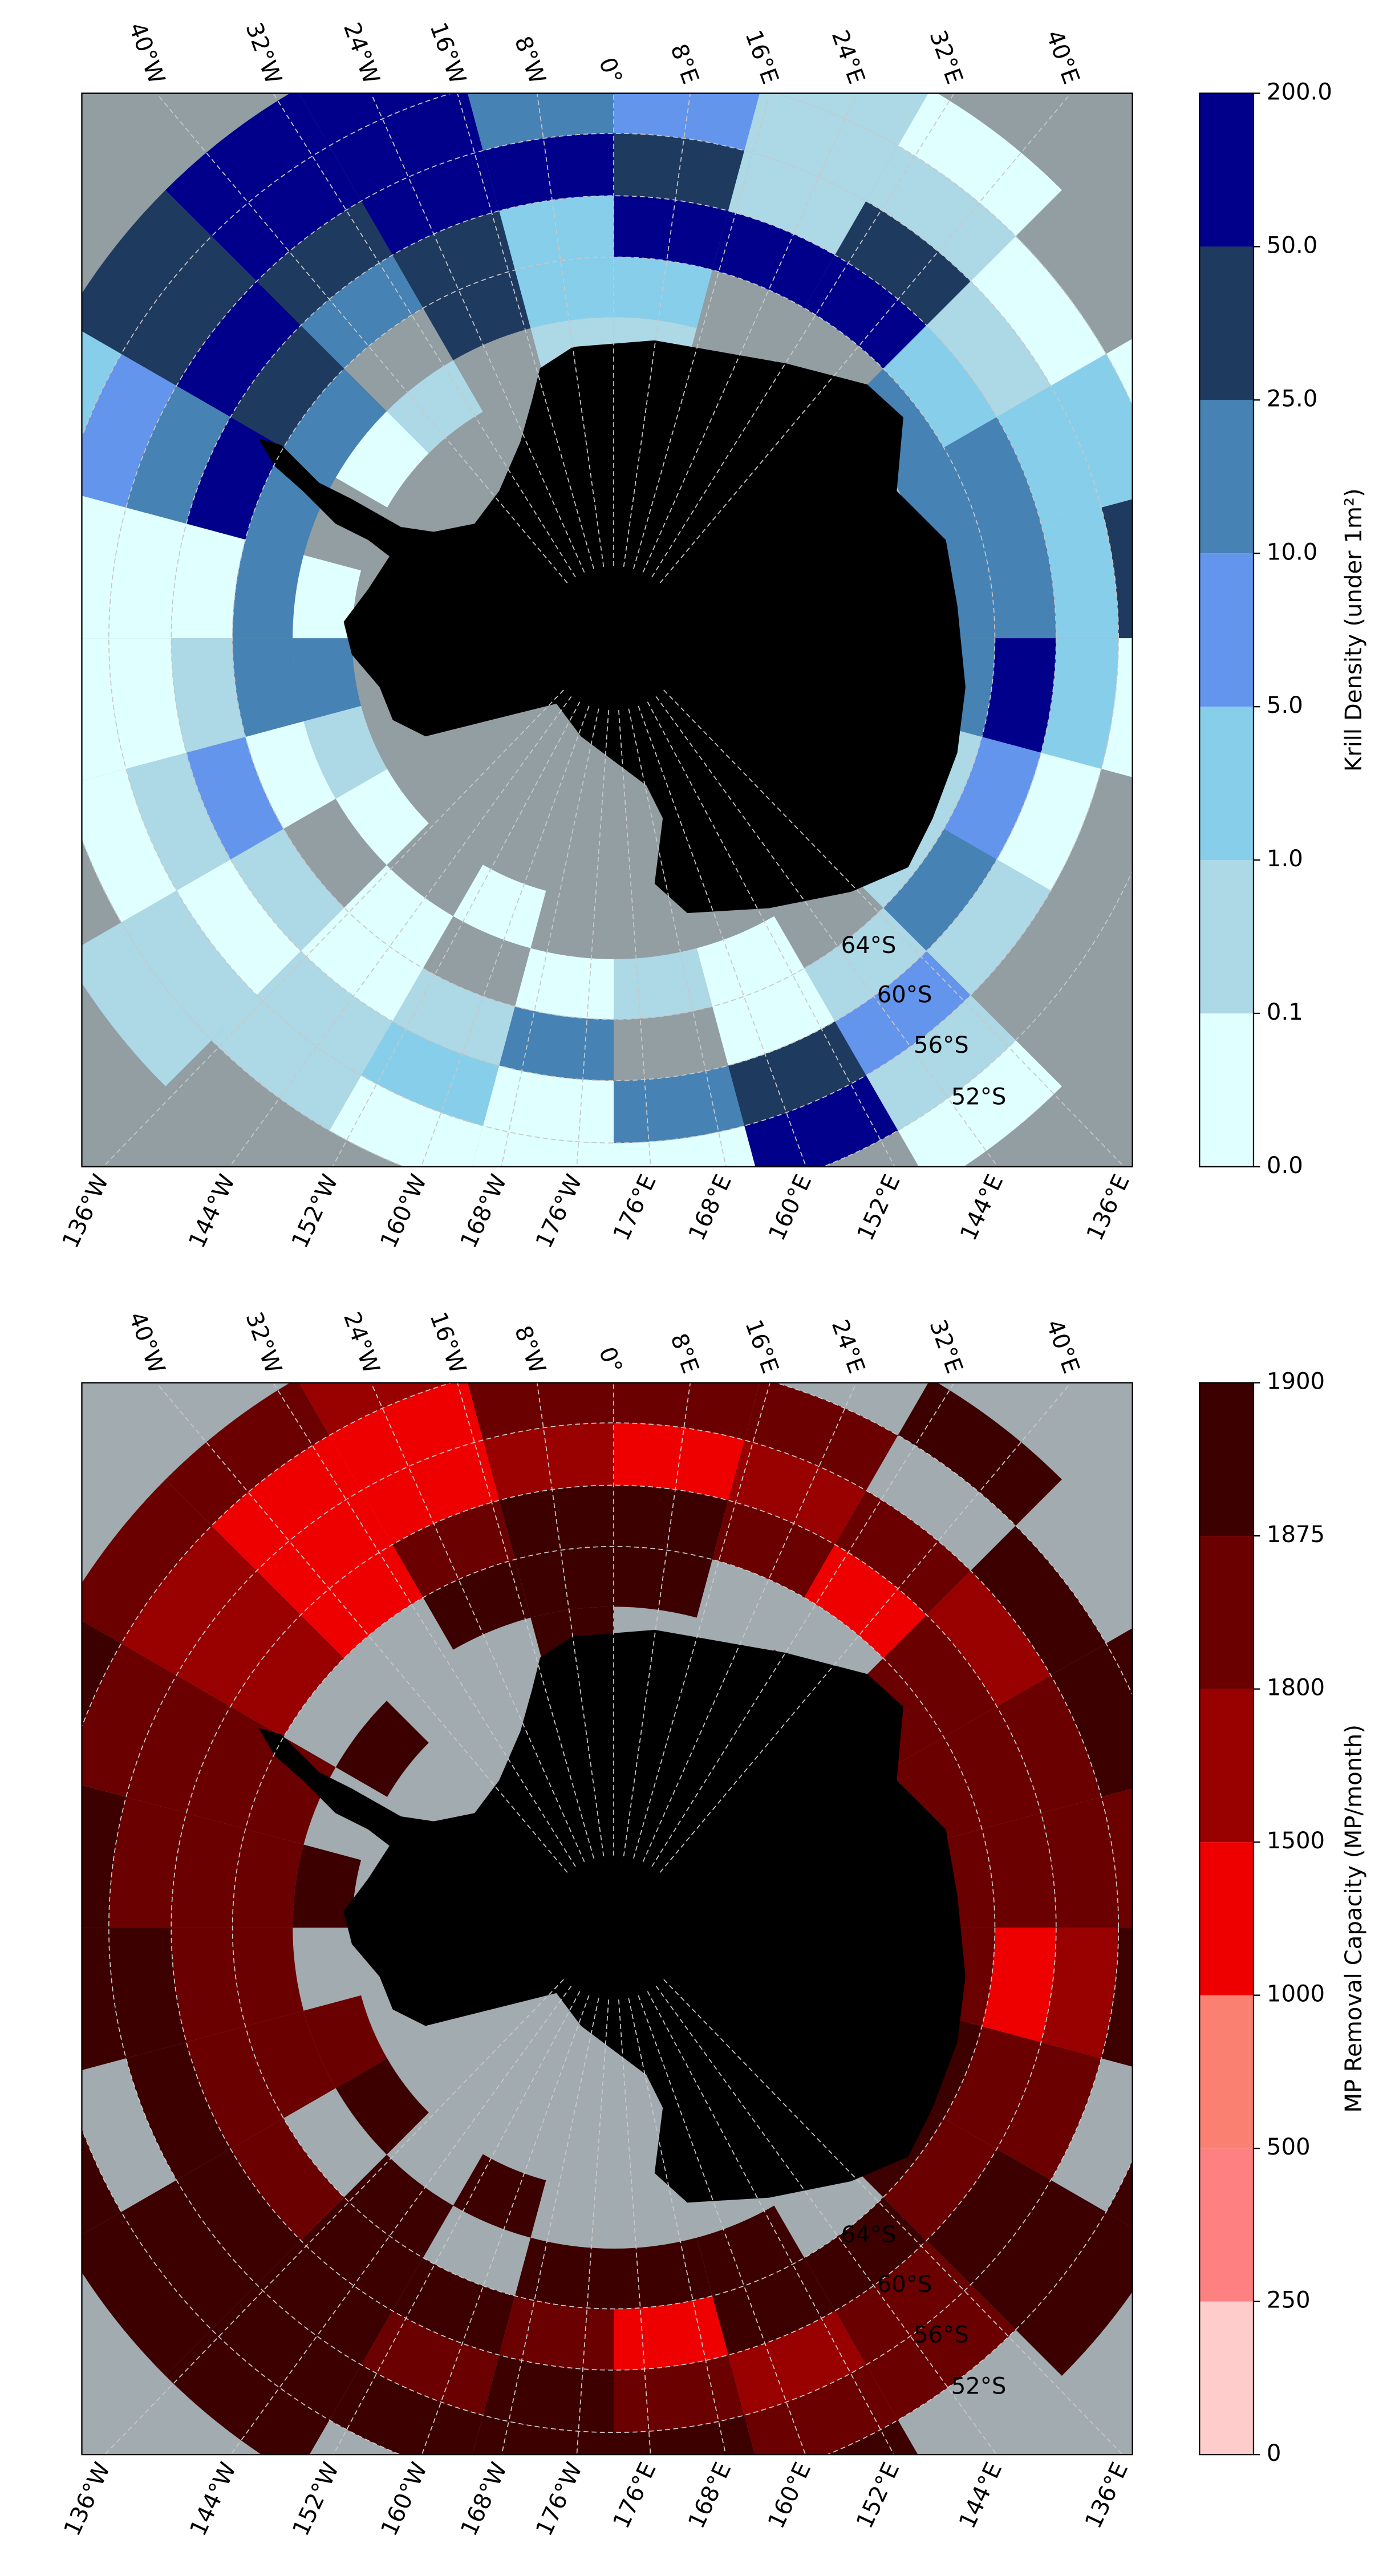 The height and width of the screenshot is (2576, 1391). Describe the element at coordinates (848, 1346) in the screenshot. I see `longitude-label: 24°E` at that location.